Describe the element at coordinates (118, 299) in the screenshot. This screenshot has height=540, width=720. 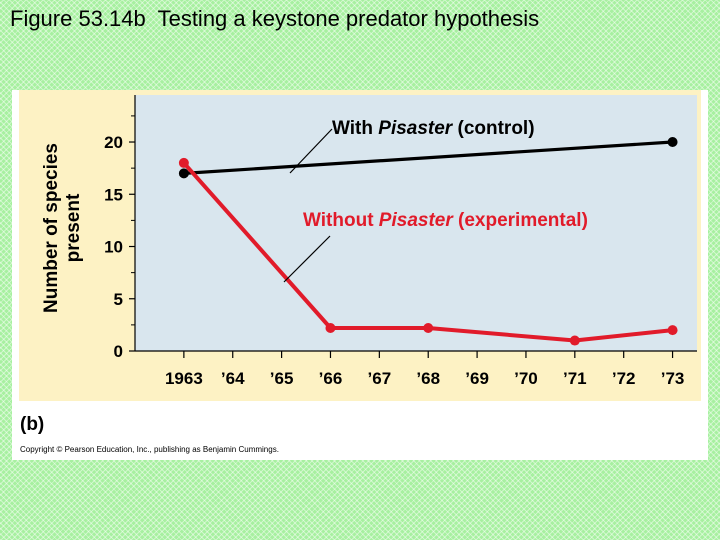
I see `y-tick-label: 5` at that location.